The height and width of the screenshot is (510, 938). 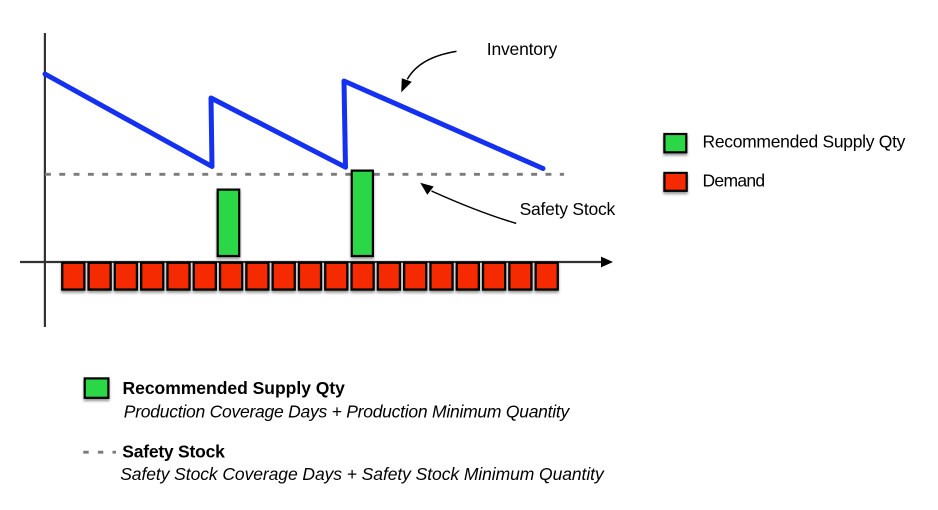 What do you see at coordinates (522, 49) in the screenshot?
I see `svg-text: Inventory` at bounding box center [522, 49].